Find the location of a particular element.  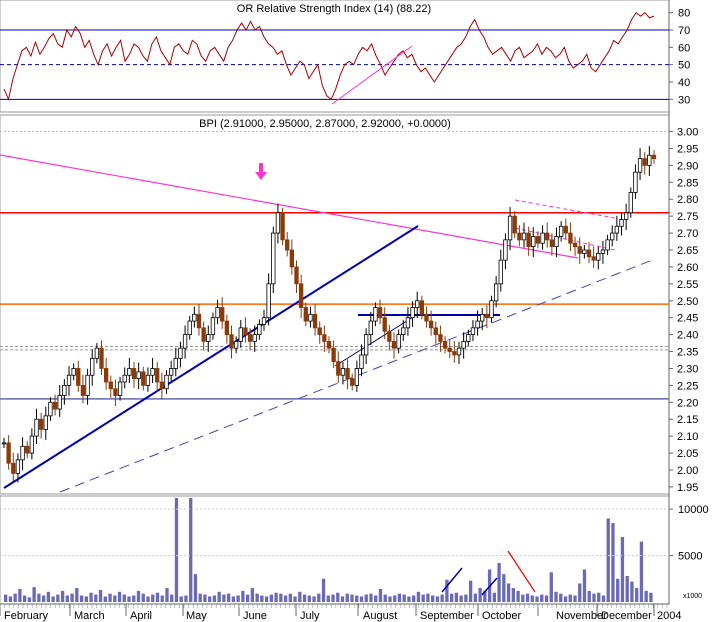

time-axis-label: August is located at coordinates (380, 616).